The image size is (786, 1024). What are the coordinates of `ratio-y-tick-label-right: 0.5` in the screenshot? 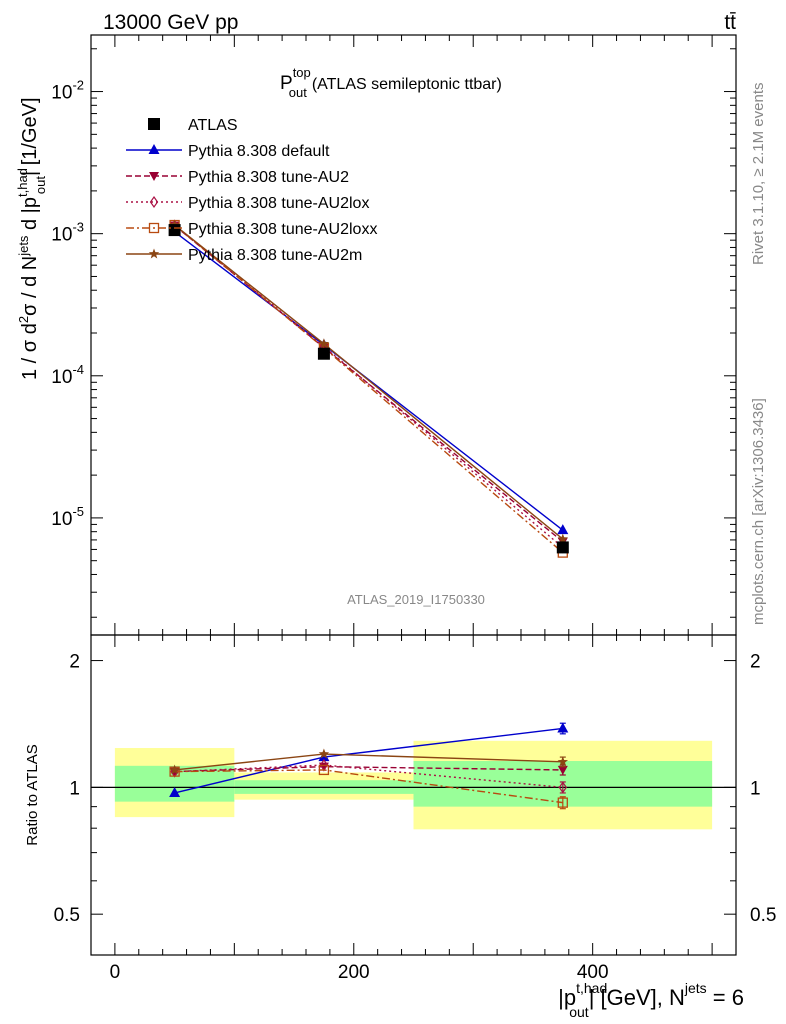 It's located at (763, 915).